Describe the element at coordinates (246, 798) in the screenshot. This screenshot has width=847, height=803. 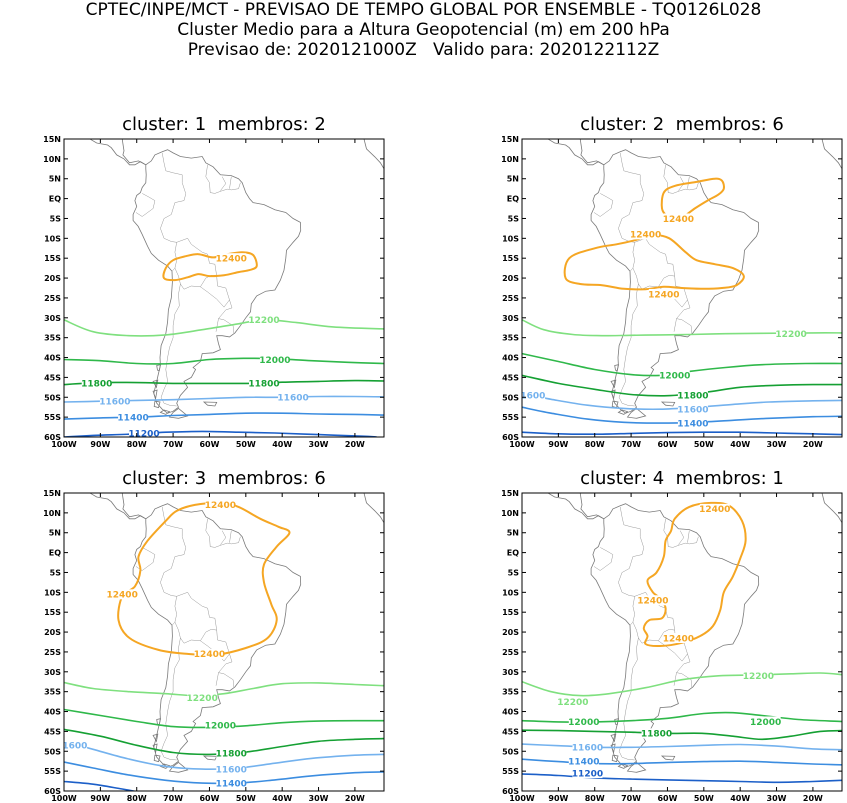
I see `lon-label: 50W` at that location.